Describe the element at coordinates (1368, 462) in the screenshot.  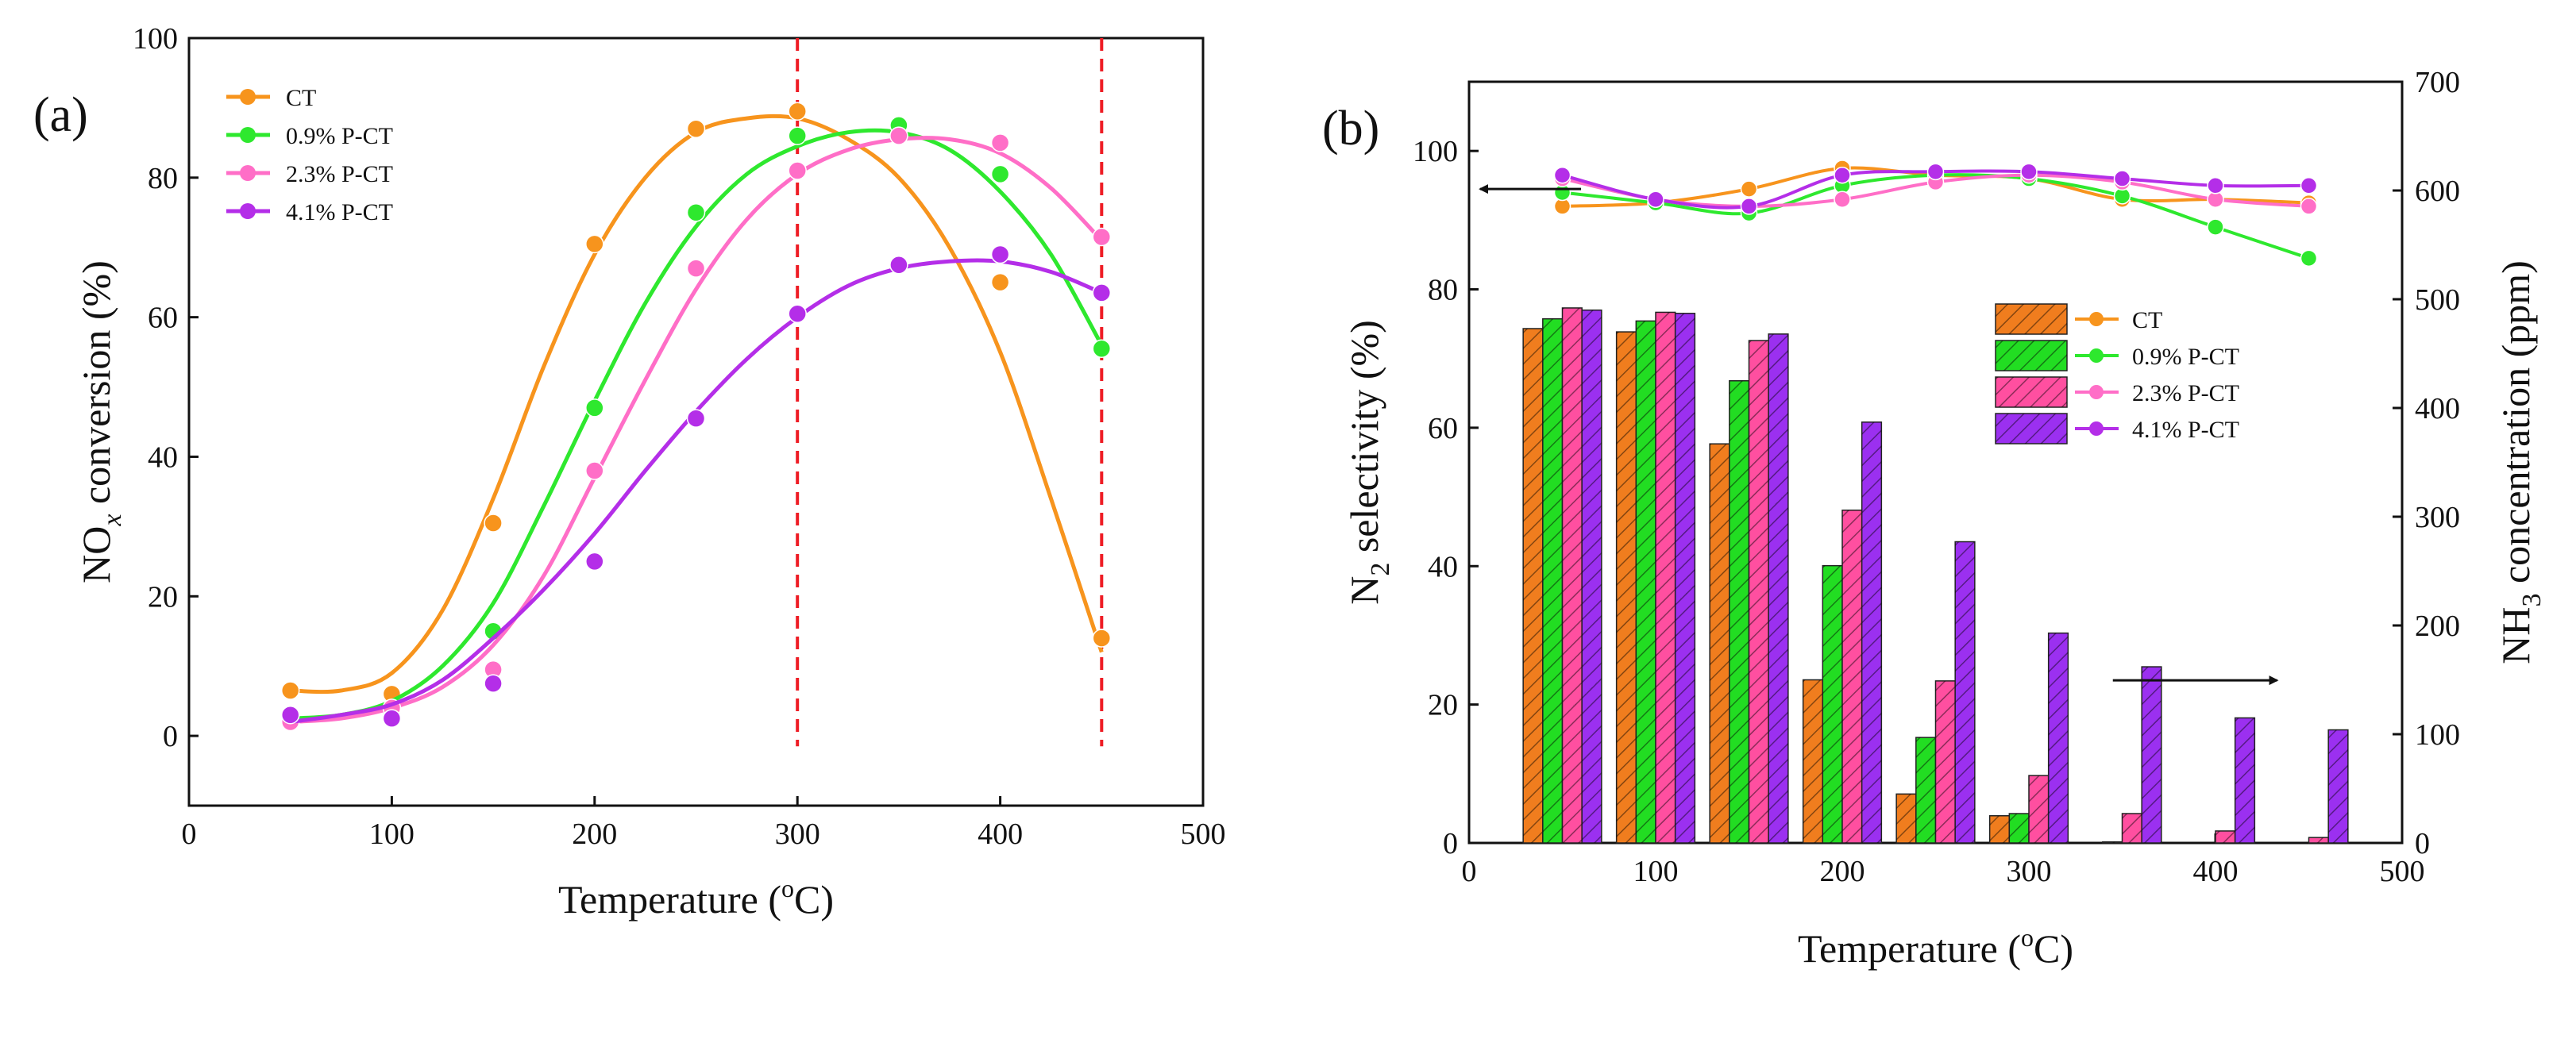
I see `panel-b-left-axis-title: N2 selectivity (%)` at that location.